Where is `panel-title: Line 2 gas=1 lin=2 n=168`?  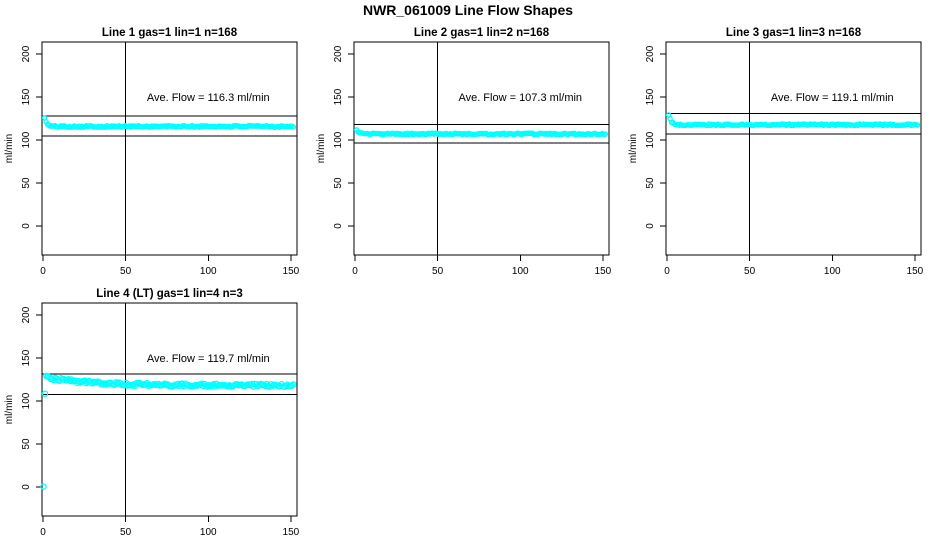
panel-title: Line 2 gas=1 lin=2 n=168 is located at coordinates (482, 33).